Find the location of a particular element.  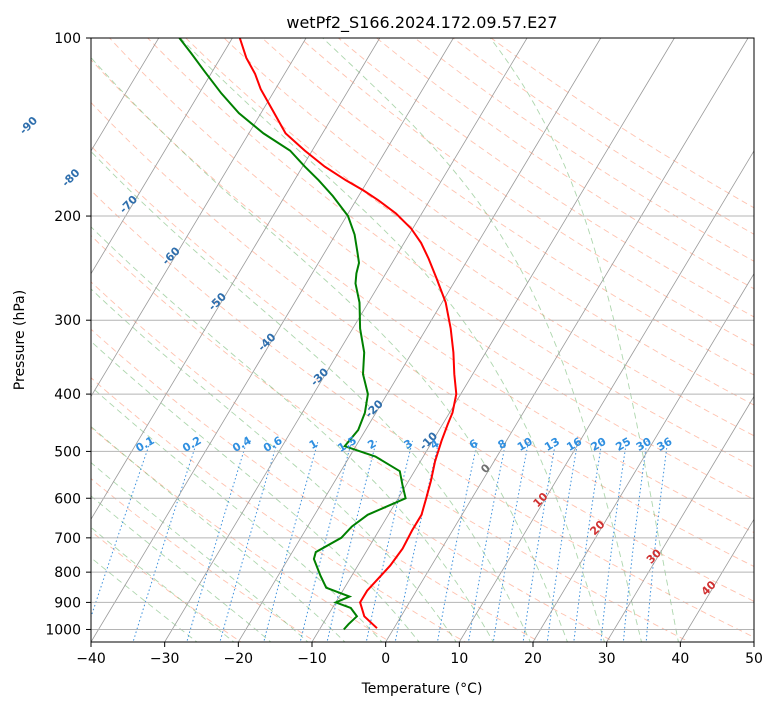

x-axis-ticks: −40 −30 −20 −10 0 10 20 30 40 50 is located at coordinates (419, 654).